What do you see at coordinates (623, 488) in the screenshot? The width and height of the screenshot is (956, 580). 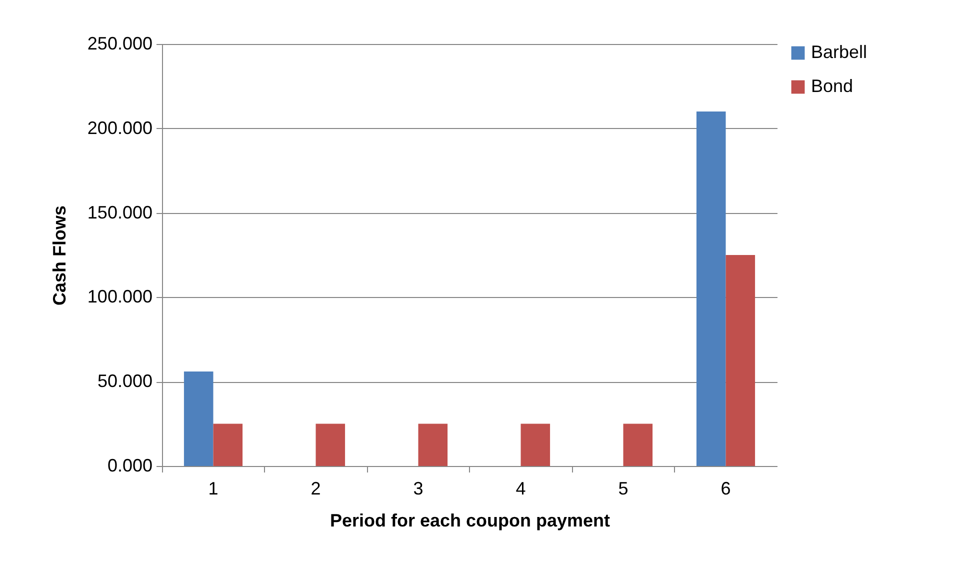 I see `x-tick-label: 5` at bounding box center [623, 488].